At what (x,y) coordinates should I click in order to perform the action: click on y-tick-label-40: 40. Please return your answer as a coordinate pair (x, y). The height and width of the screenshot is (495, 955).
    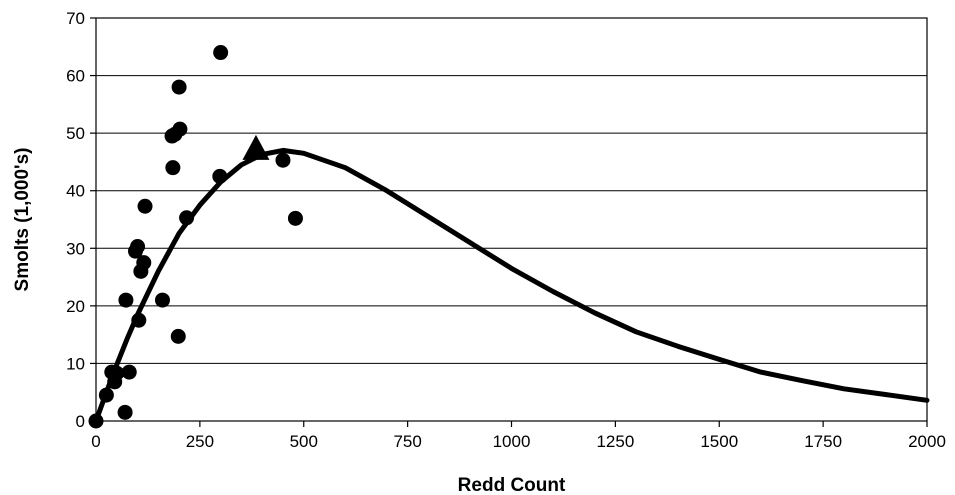
    Looking at the image, I should click on (75, 191).